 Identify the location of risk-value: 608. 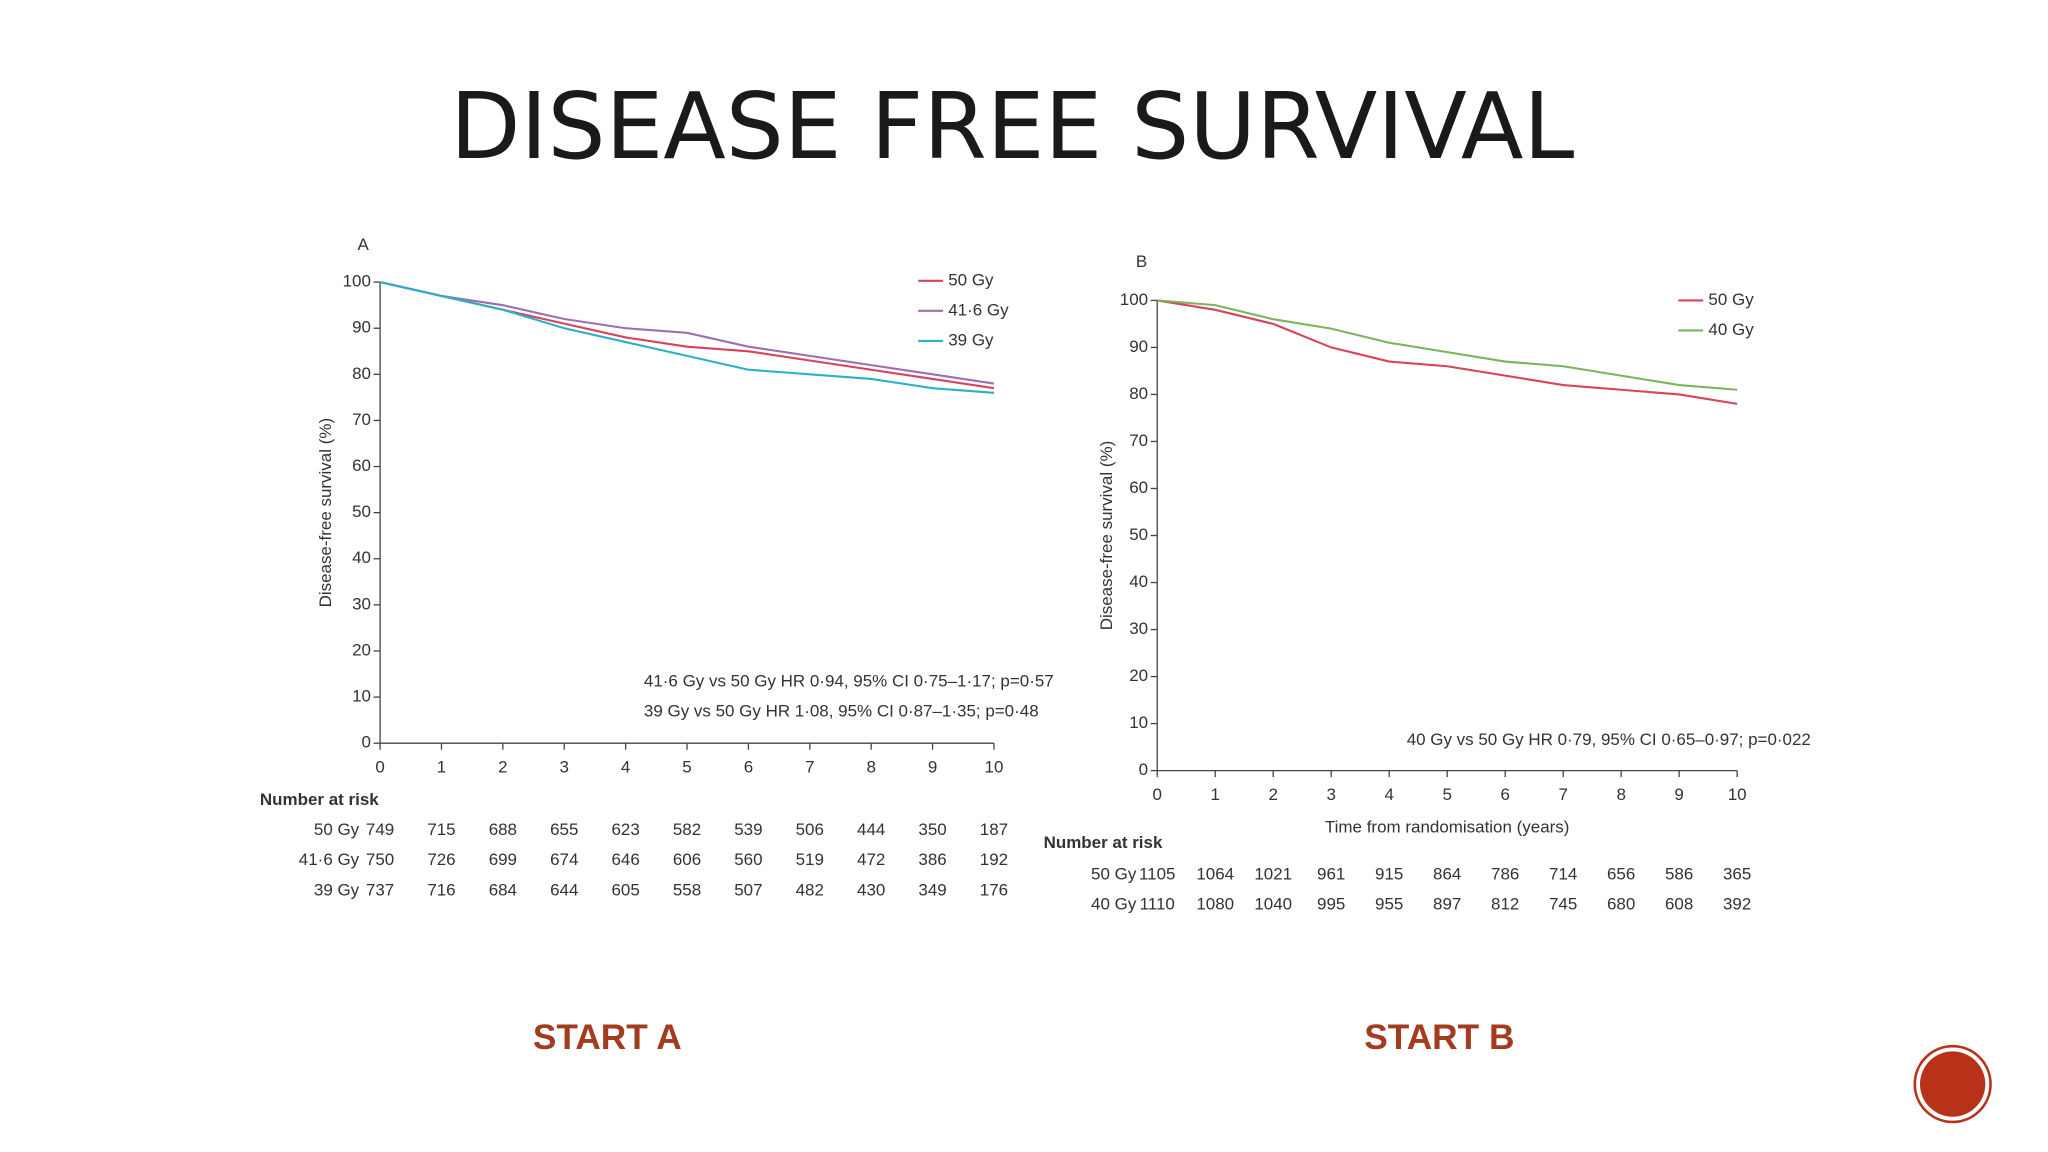
(1679, 904).